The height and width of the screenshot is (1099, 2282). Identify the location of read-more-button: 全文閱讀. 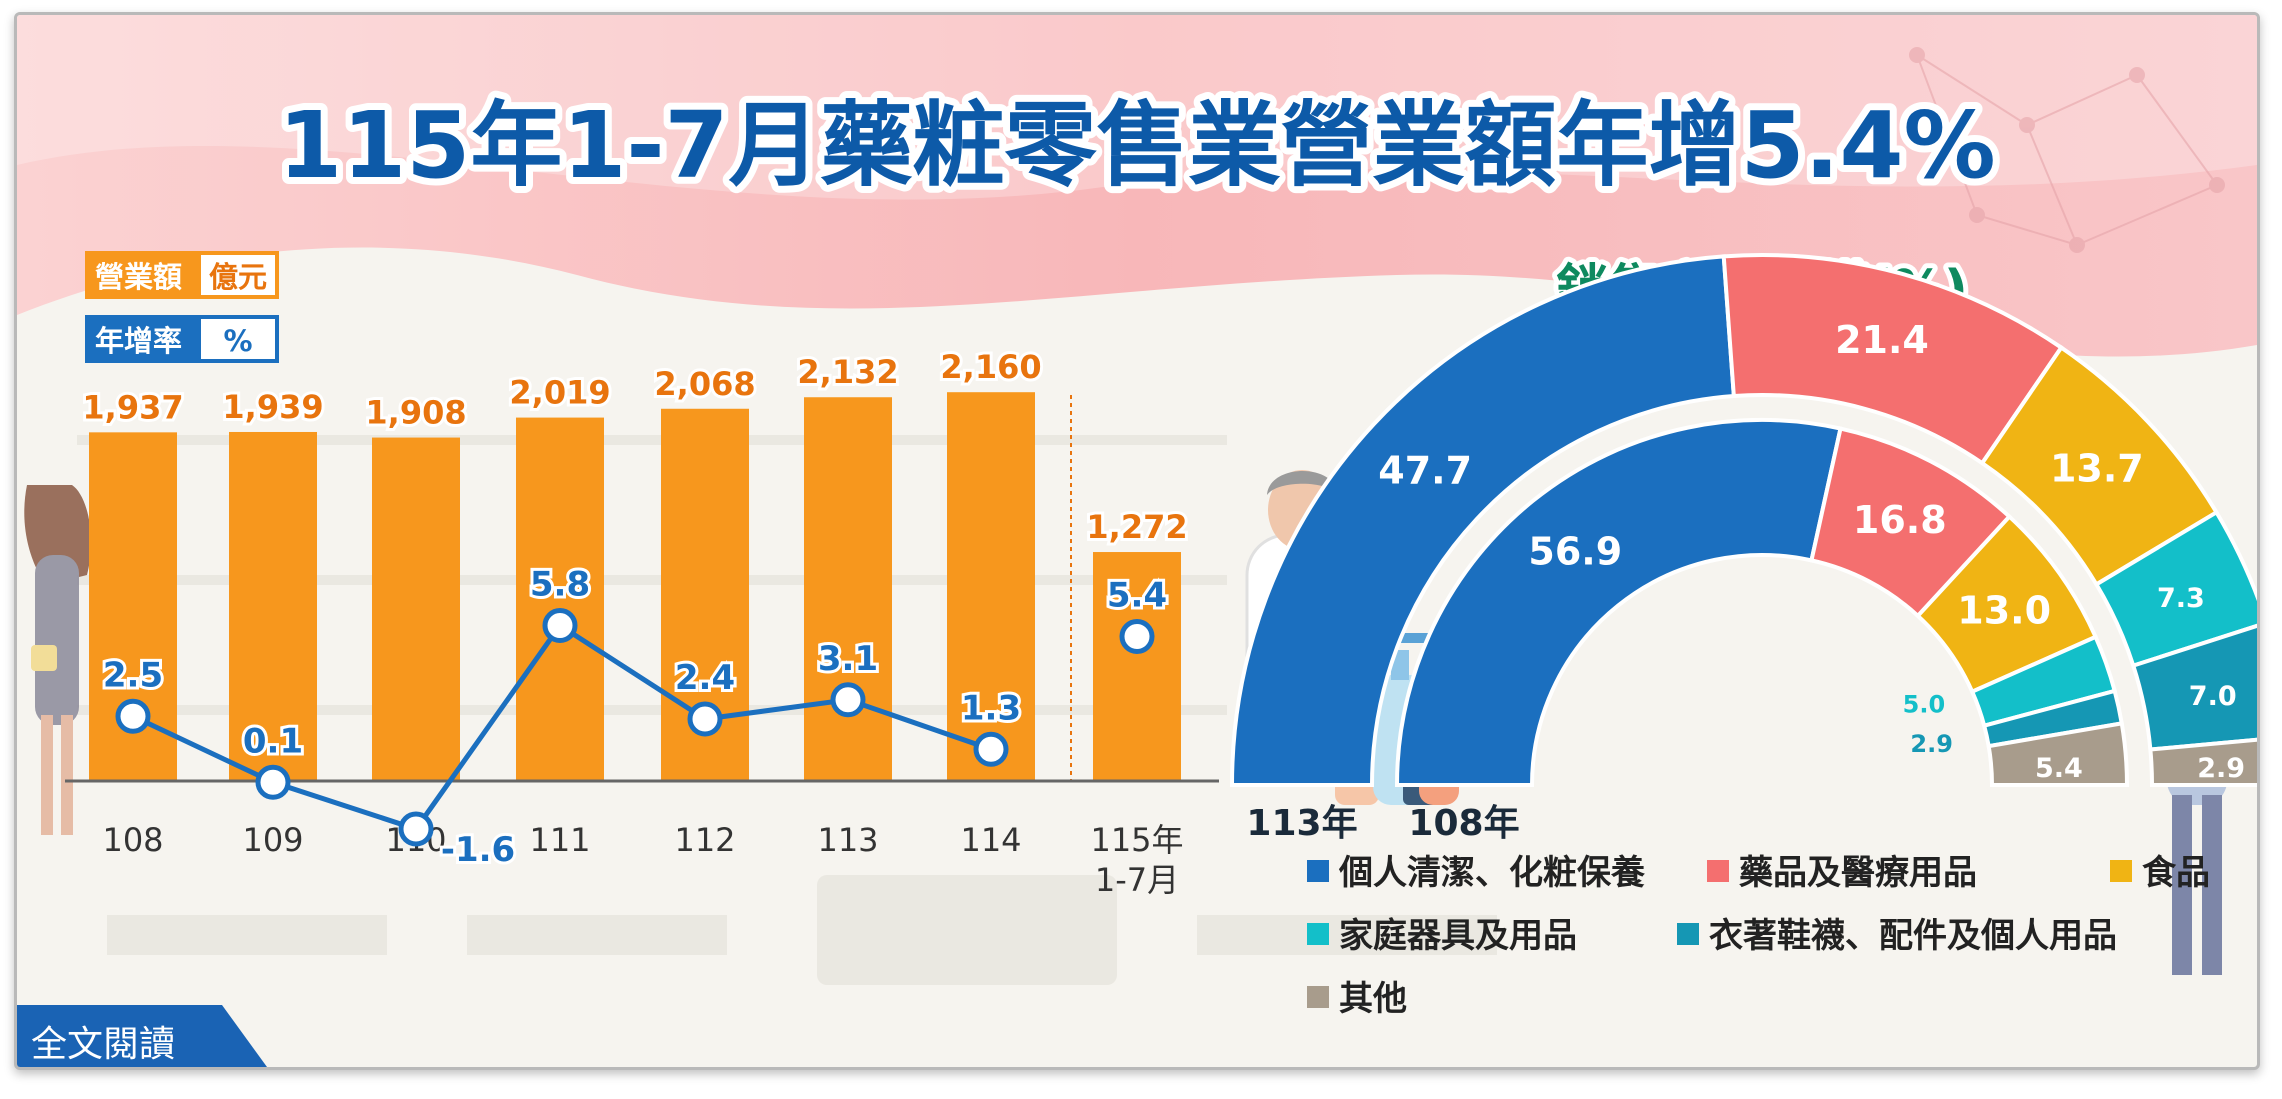
(142, 1036).